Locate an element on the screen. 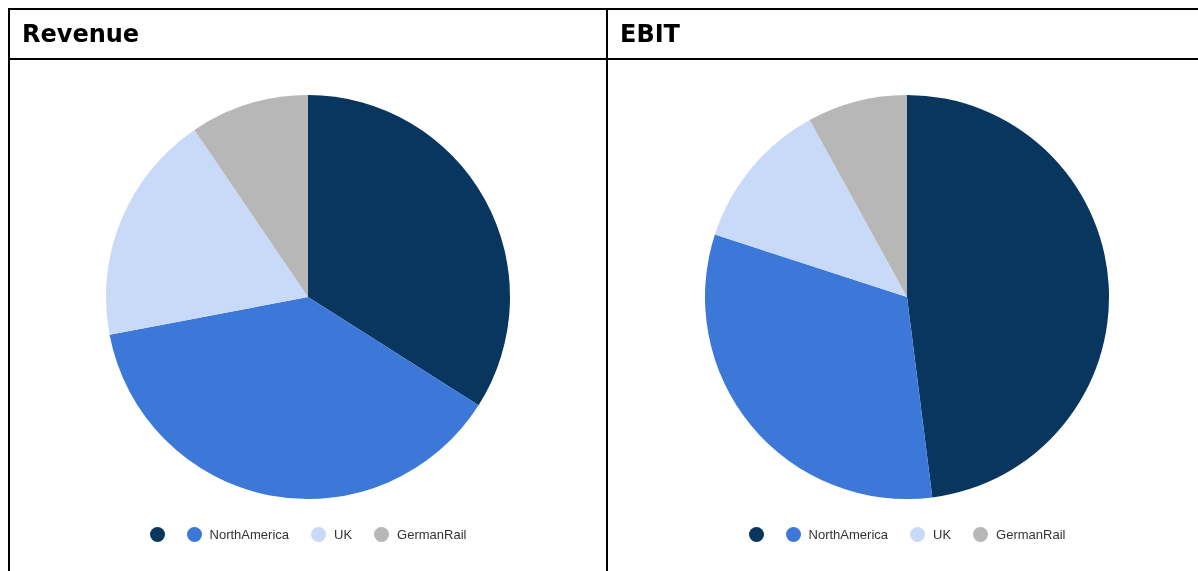  chart-title: EBIT is located at coordinates (903, 34).